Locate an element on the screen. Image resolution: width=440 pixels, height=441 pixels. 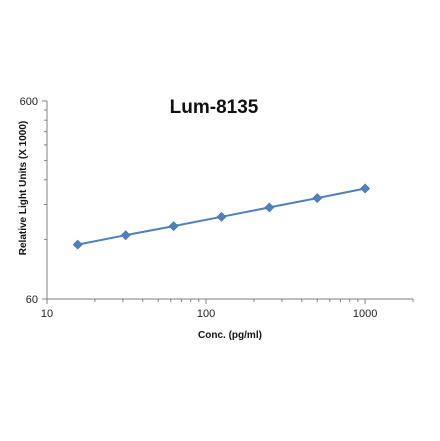
y-axis-title: Relative Light Units (X 1000) is located at coordinates (23, 188).